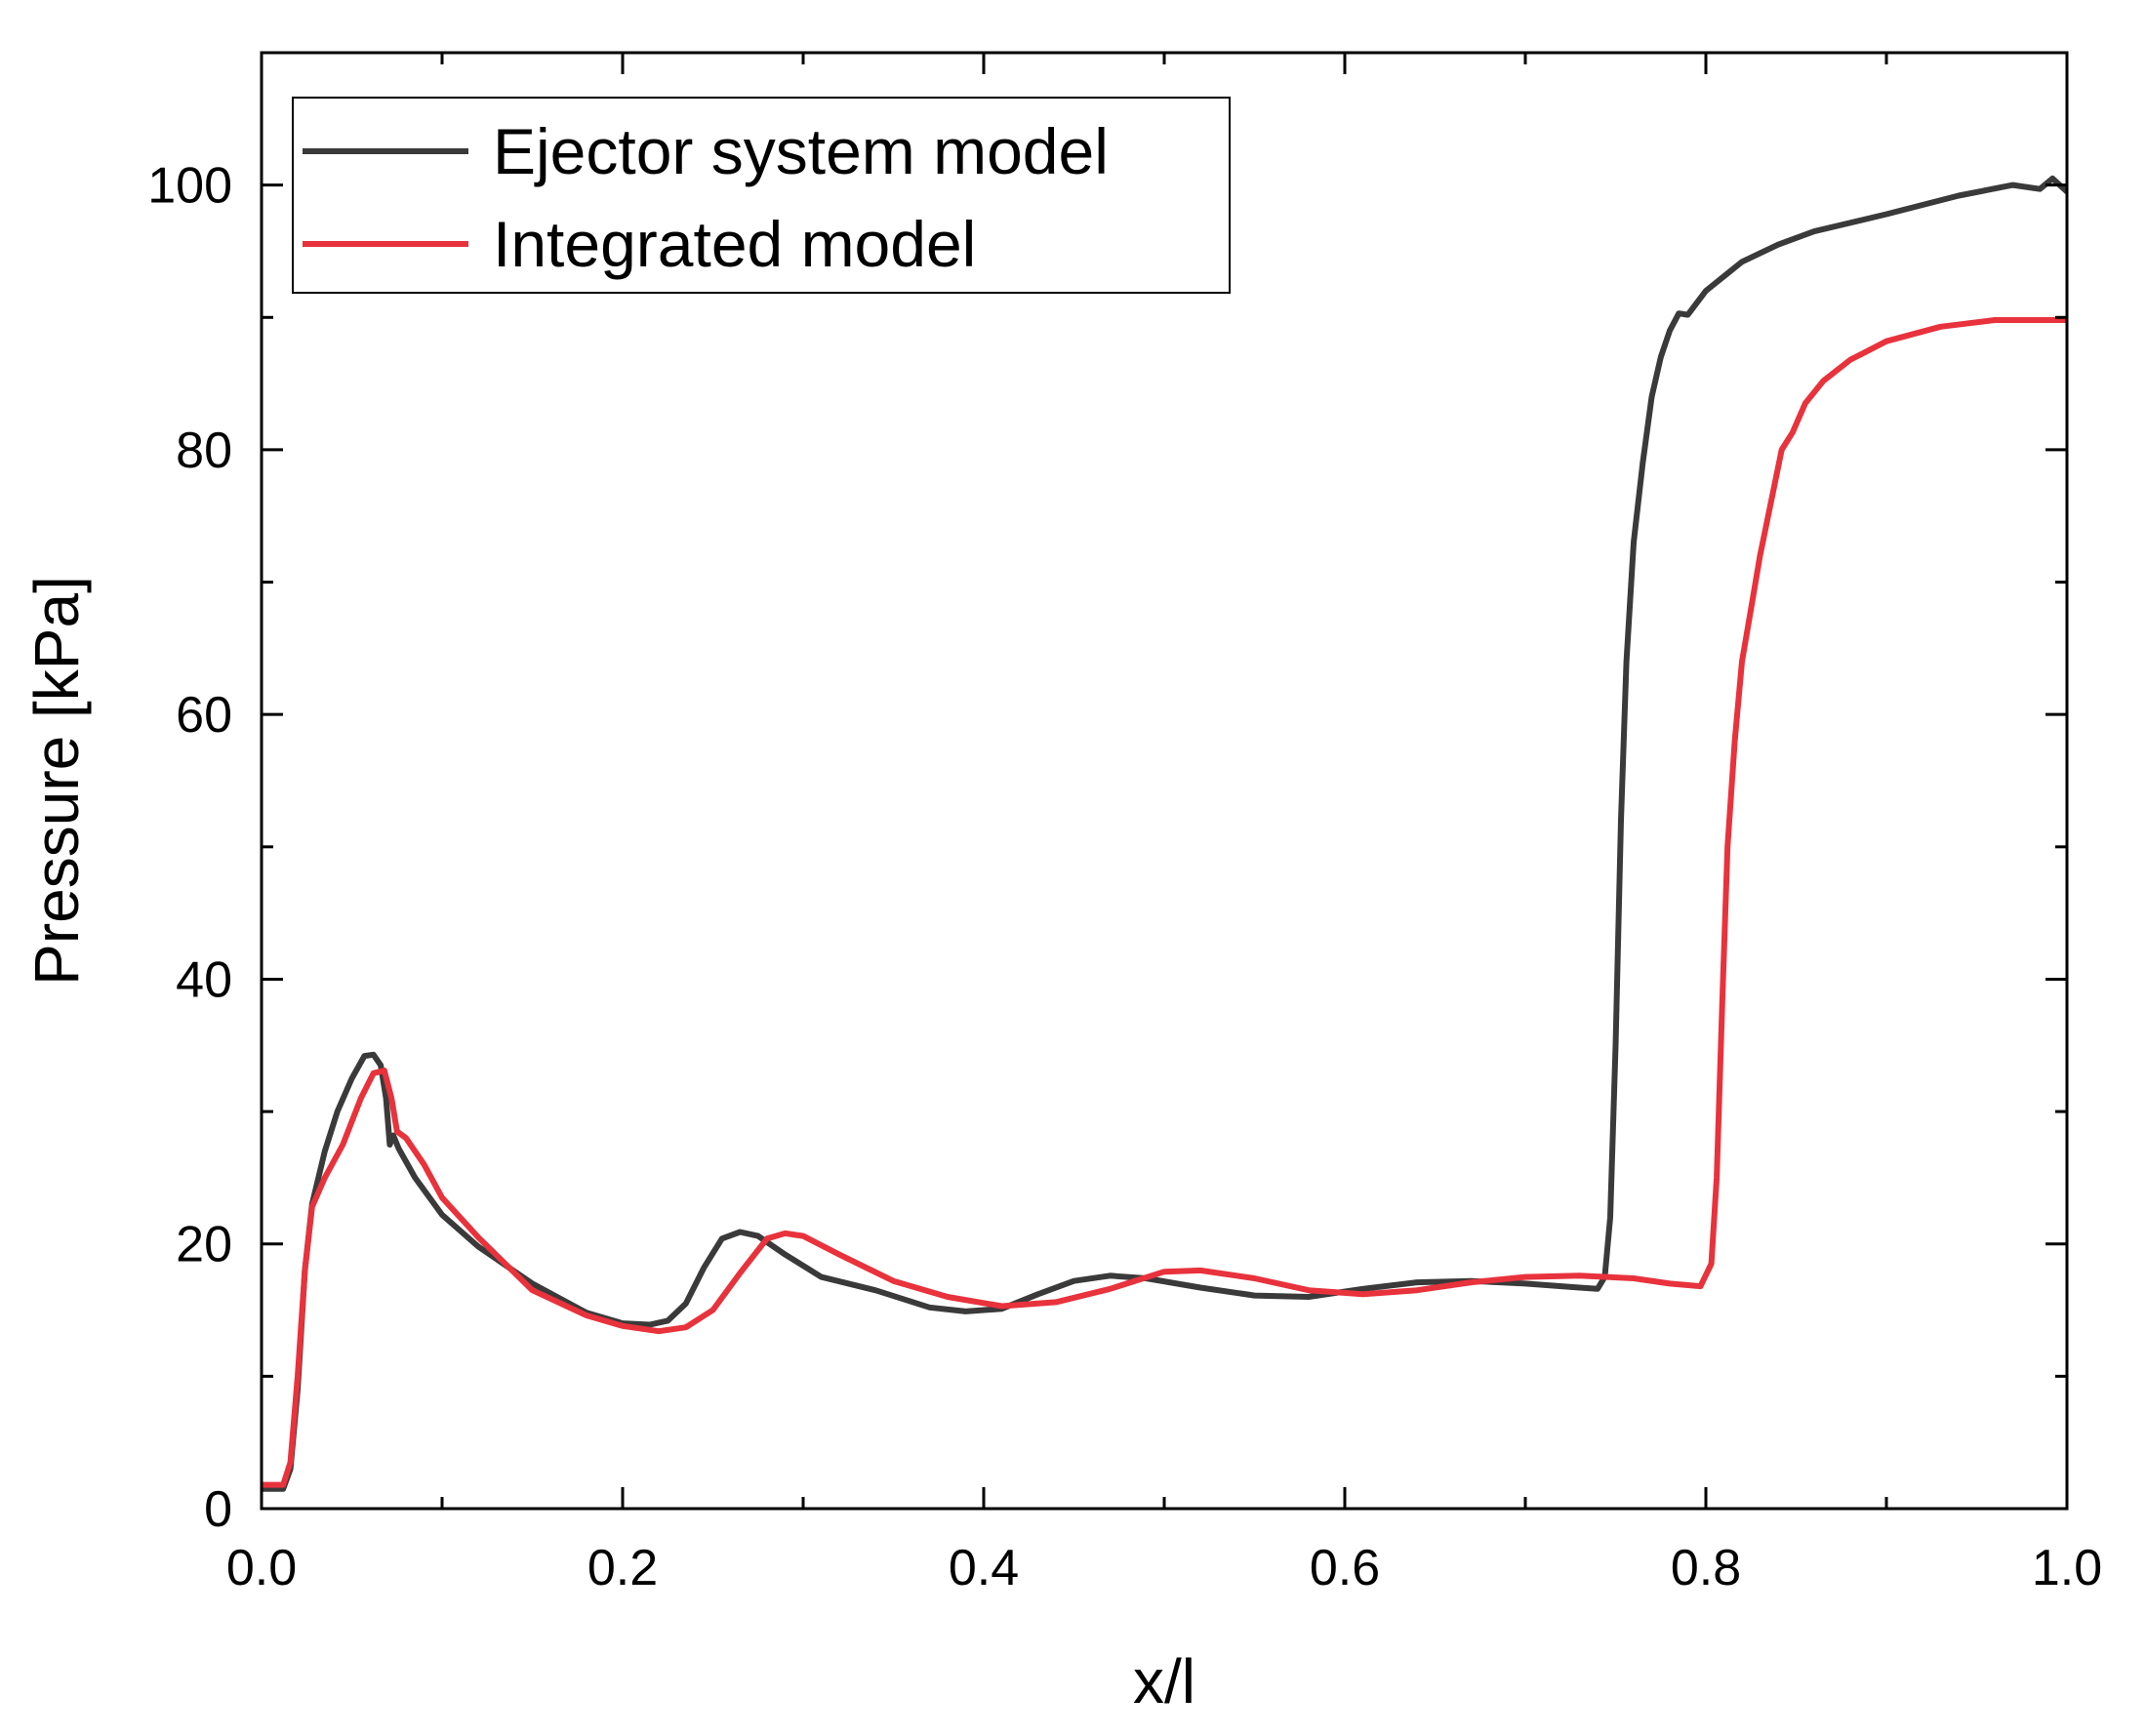 The image size is (2146, 1736). I want to click on legend: Ejector system model Integrated model, so click(762, 195).